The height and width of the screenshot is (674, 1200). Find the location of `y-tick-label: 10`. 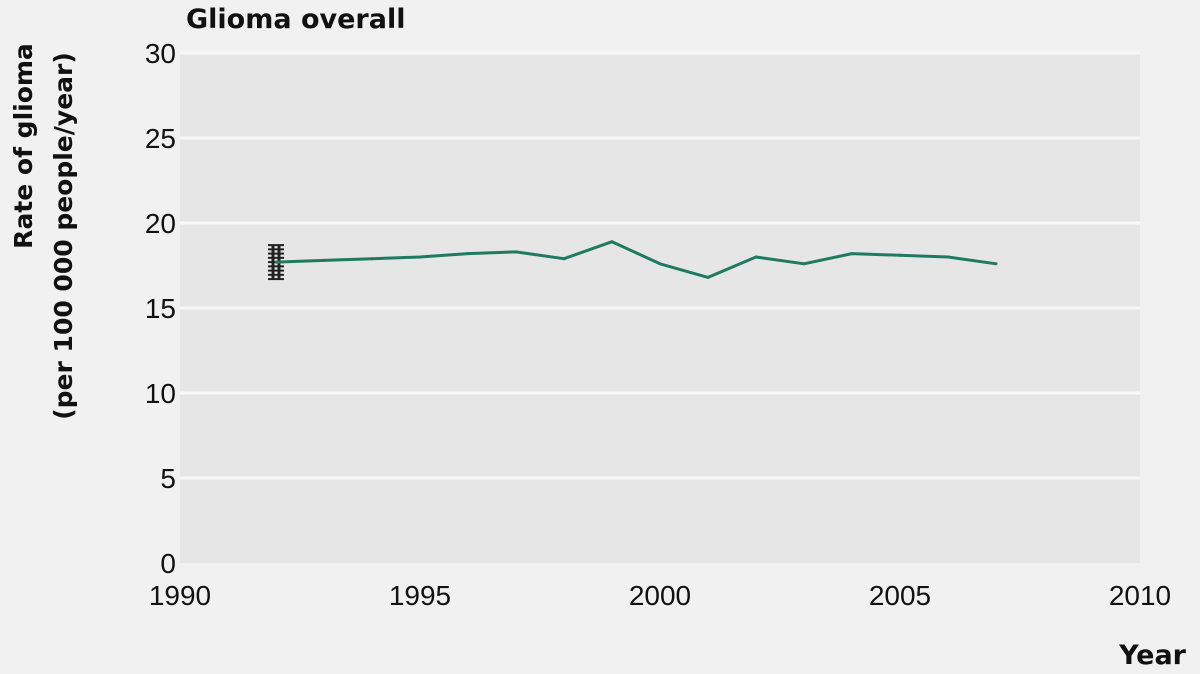

y-tick-label: 10 is located at coordinates (160, 393).